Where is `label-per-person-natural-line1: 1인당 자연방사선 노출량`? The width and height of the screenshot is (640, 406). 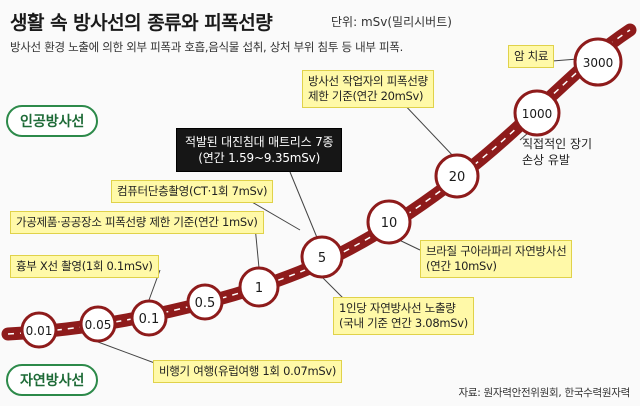
label-per-person-natural-line1: 1인당 자연방사선 노출량 is located at coordinates (397, 308).